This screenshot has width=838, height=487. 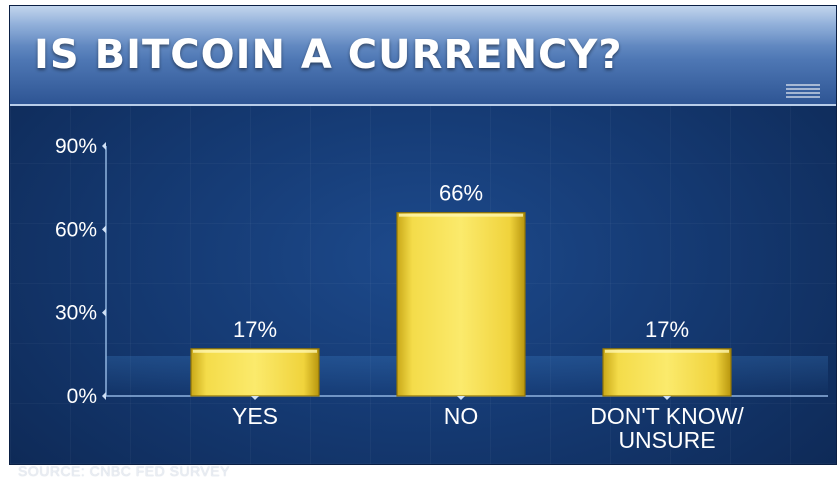 What do you see at coordinates (76, 229) in the screenshot?
I see `y-tick-label: 60%` at bounding box center [76, 229].